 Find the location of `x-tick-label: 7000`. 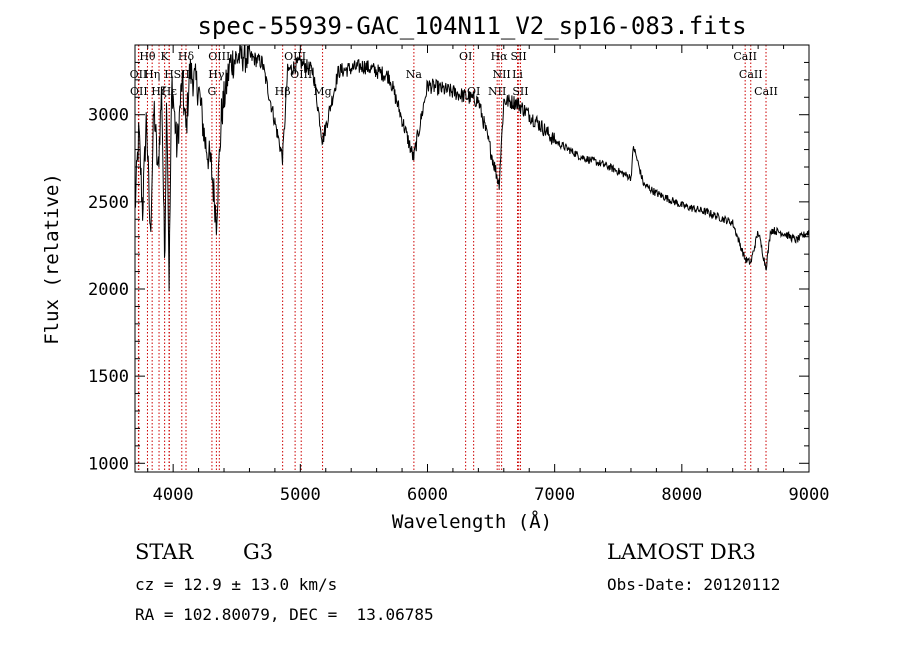

x-tick-label: 7000 is located at coordinates (554, 495).